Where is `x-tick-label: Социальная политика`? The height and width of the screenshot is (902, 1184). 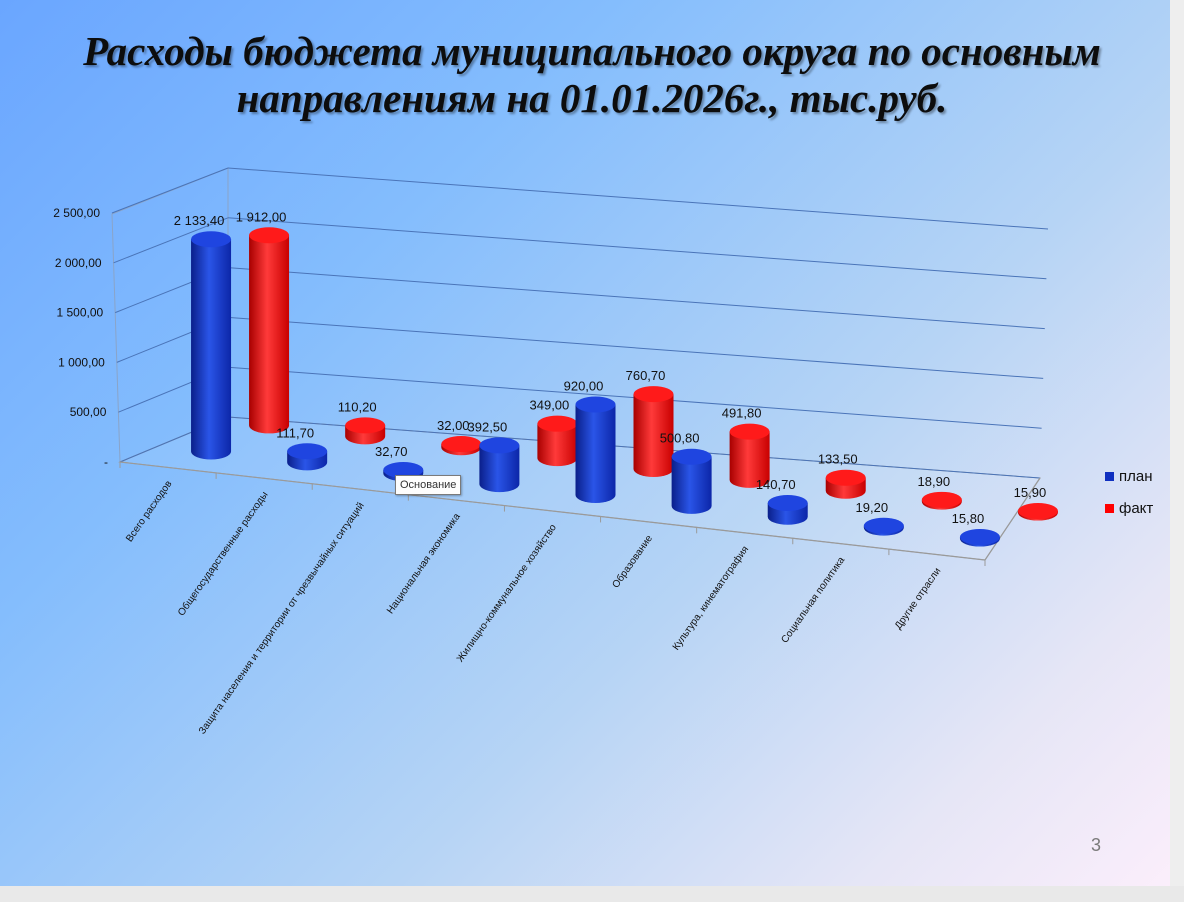 x-tick-label: Социальная политика is located at coordinates (813, 600).